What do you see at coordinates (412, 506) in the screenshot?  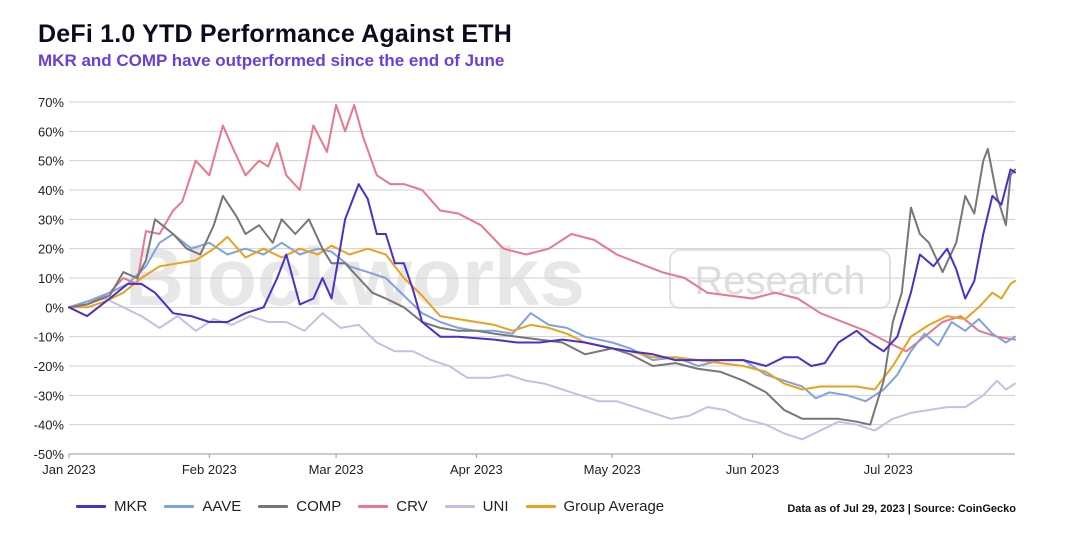 I see `legend-label: CRV` at bounding box center [412, 506].